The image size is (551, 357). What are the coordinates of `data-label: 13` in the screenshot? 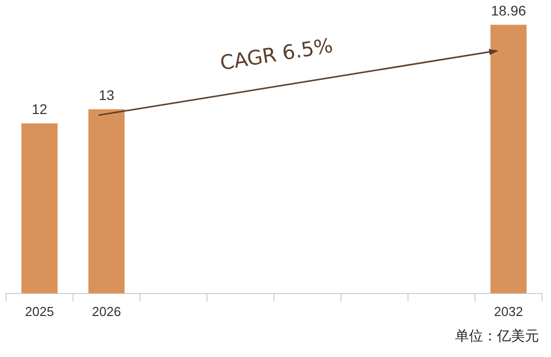 It's located at (106, 95).